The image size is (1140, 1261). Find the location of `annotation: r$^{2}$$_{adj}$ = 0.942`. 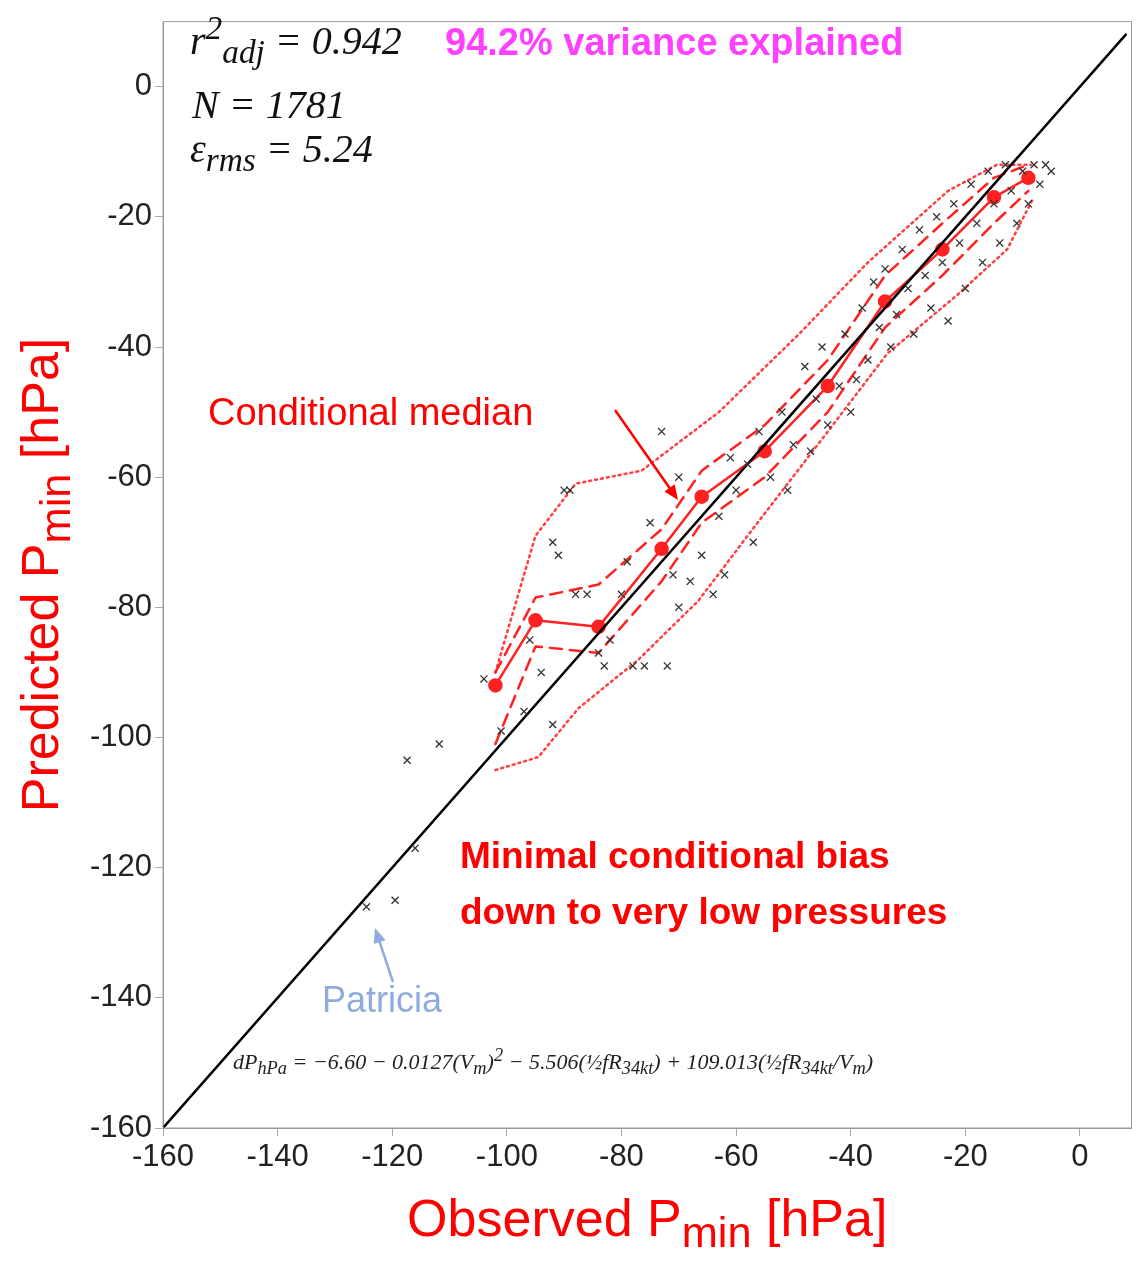

annotation: r$^{2}$$_{adj}$ = 0.942 is located at coordinates (296, 40).